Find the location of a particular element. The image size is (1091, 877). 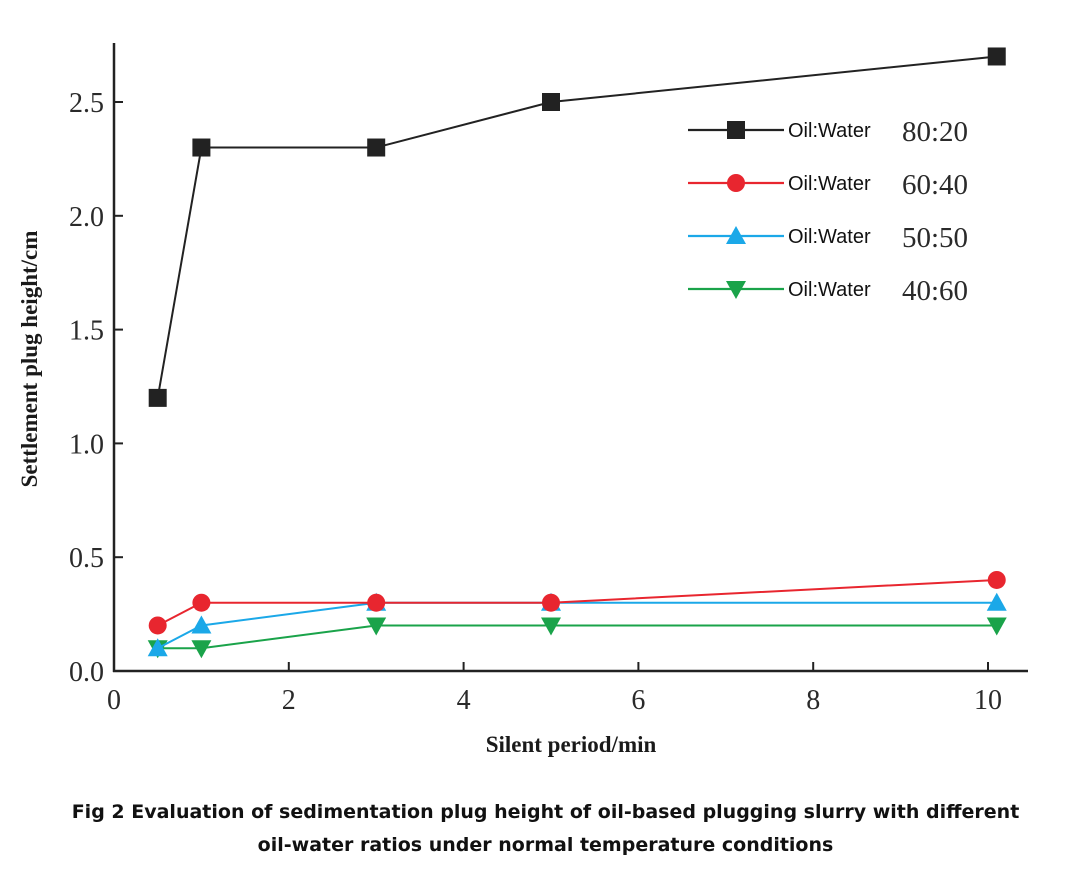

legend-label-ratio: 60:40 is located at coordinates (935, 185).